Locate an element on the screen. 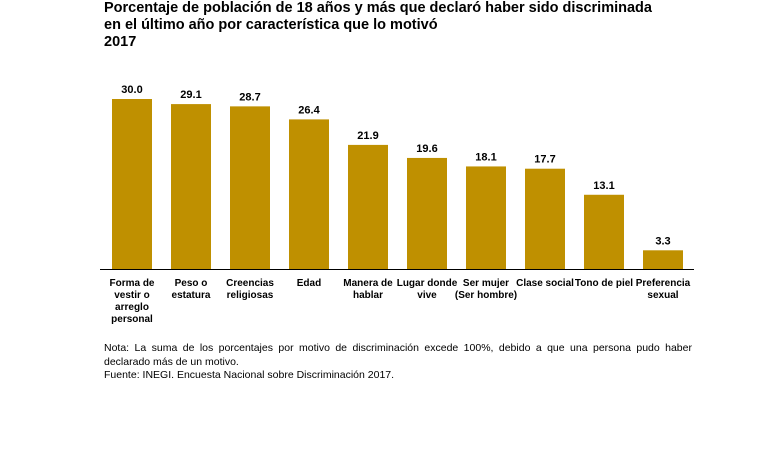  category-label-2: Peso o estatura is located at coordinates (191, 289).